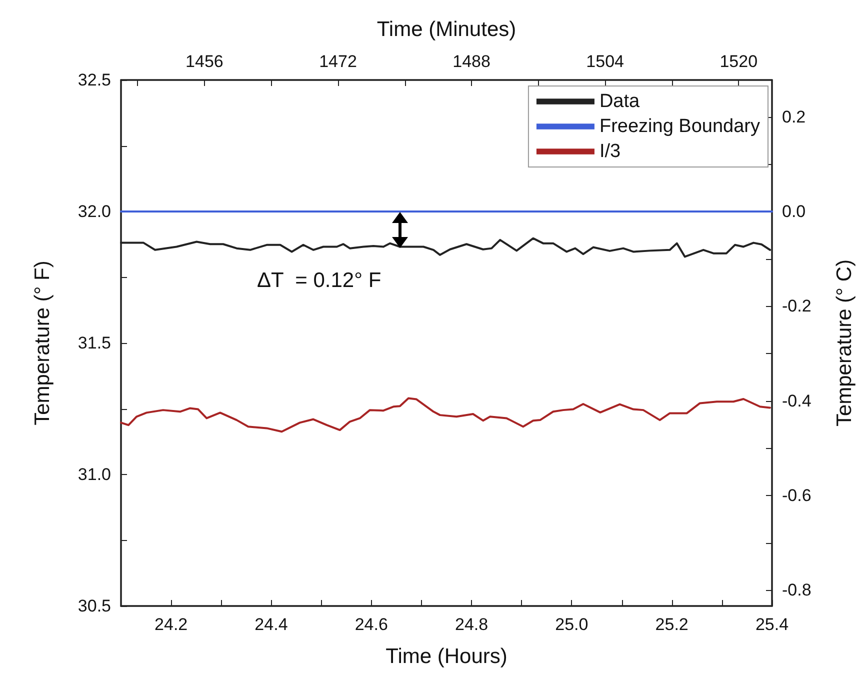 This screenshot has width=868, height=687. What do you see at coordinates (797, 590) in the screenshot?
I see `y2-tick-label: -0.8` at bounding box center [797, 590].